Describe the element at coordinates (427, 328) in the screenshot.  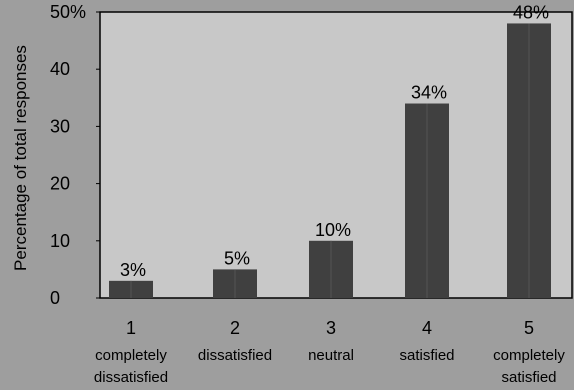
I see `x-tick-label: 4` at that location.